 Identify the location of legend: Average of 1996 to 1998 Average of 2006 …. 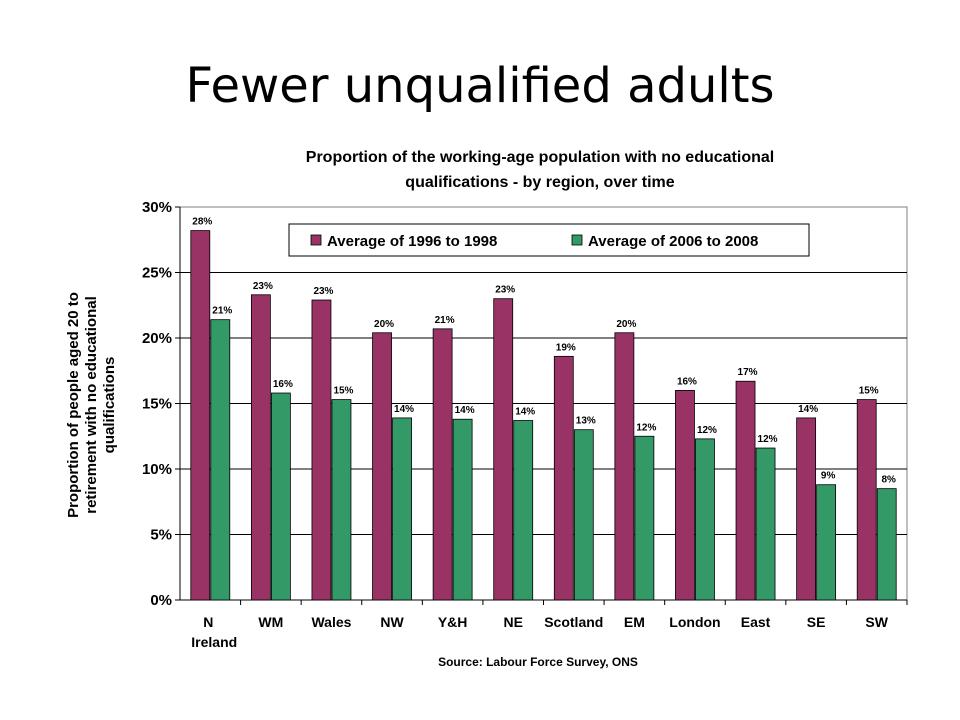
(549, 240).